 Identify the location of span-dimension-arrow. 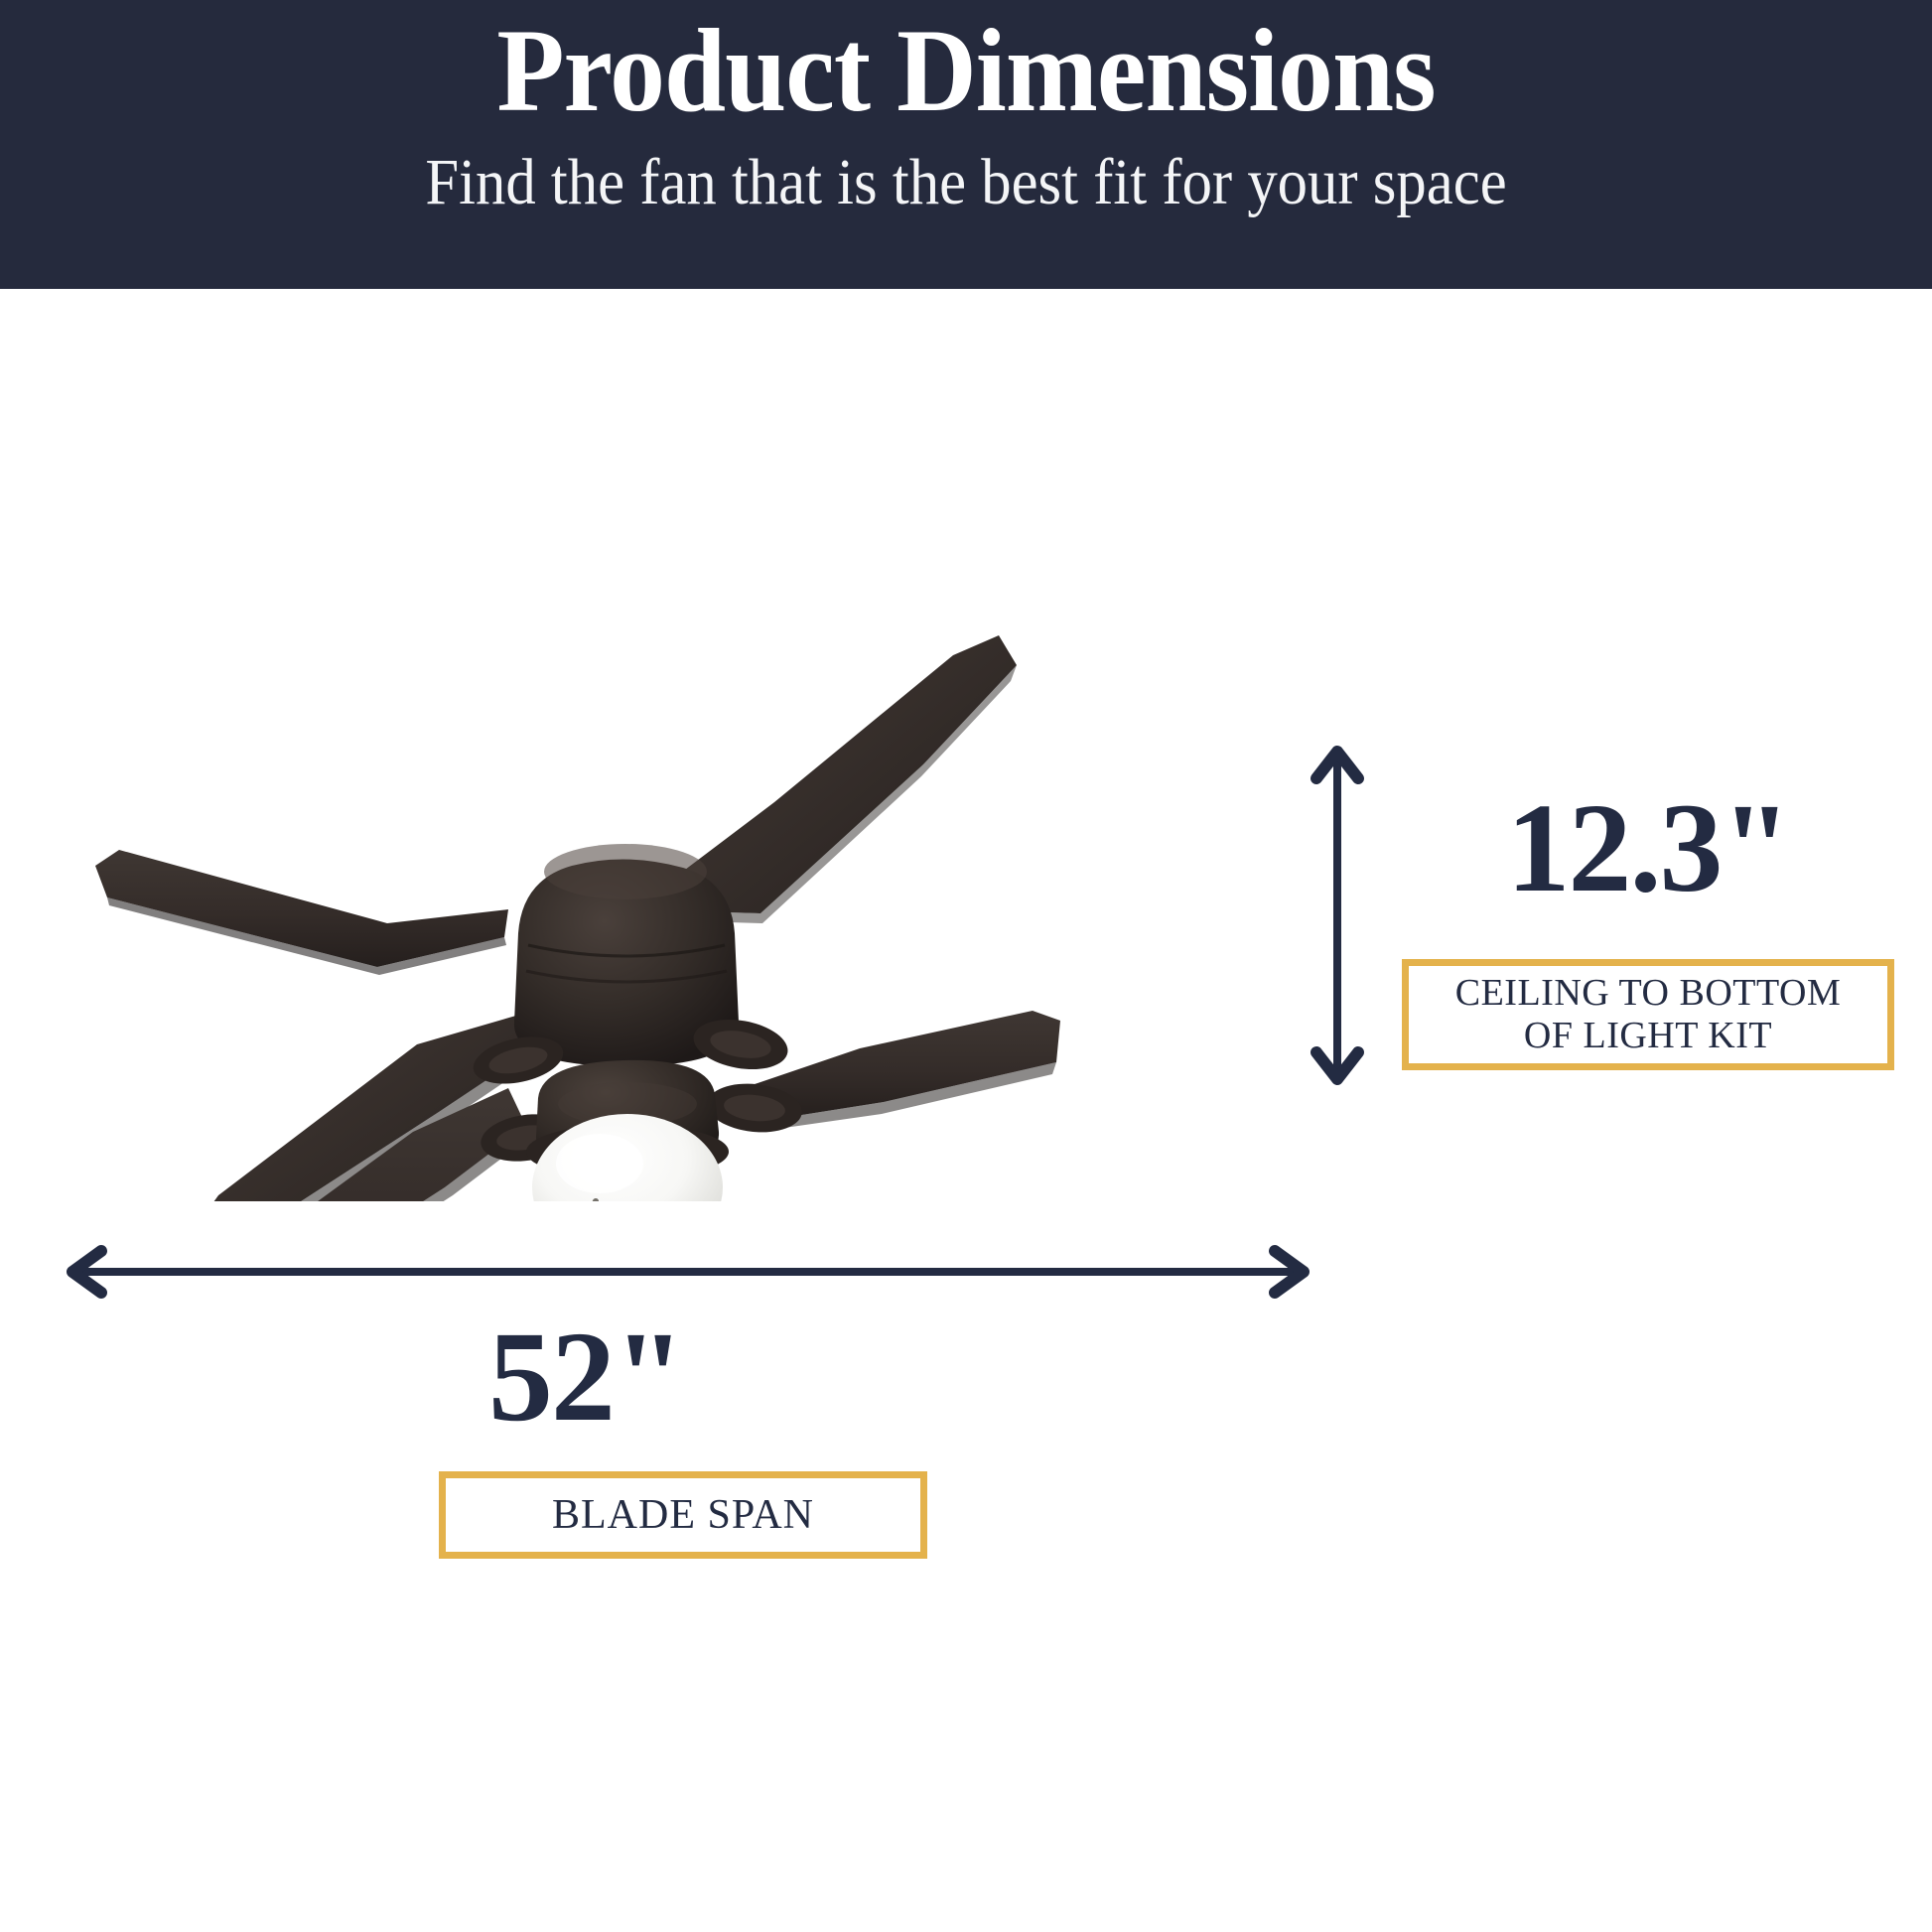
(688, 1272).